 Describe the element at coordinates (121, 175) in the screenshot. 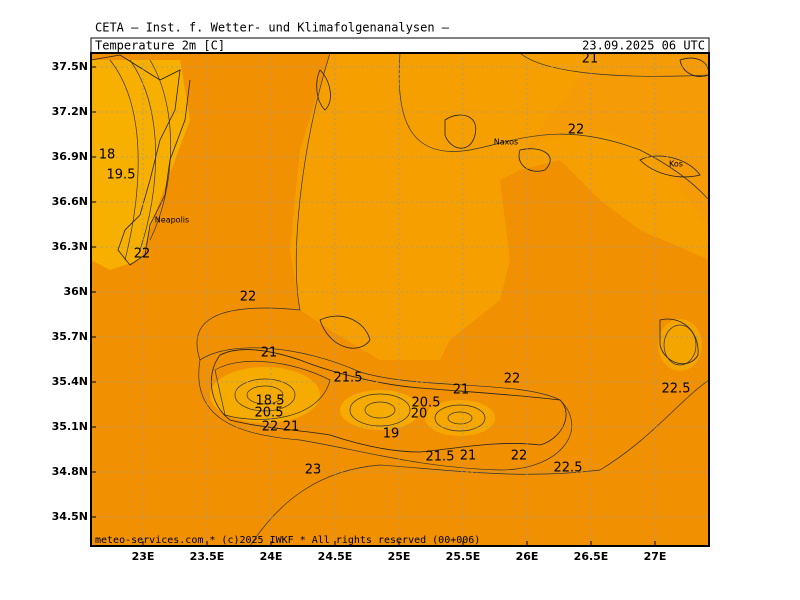

I see `contour-label: 19.5` at that location.